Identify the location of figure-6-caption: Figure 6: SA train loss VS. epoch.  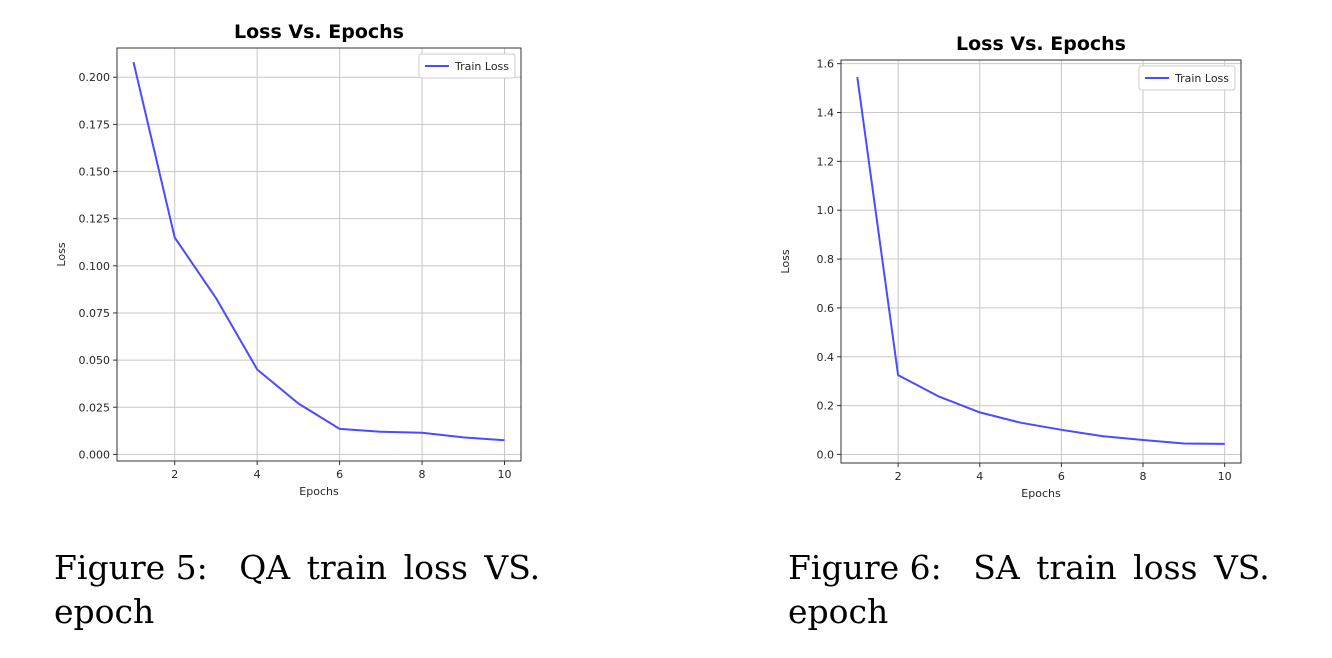
(1038, 590).